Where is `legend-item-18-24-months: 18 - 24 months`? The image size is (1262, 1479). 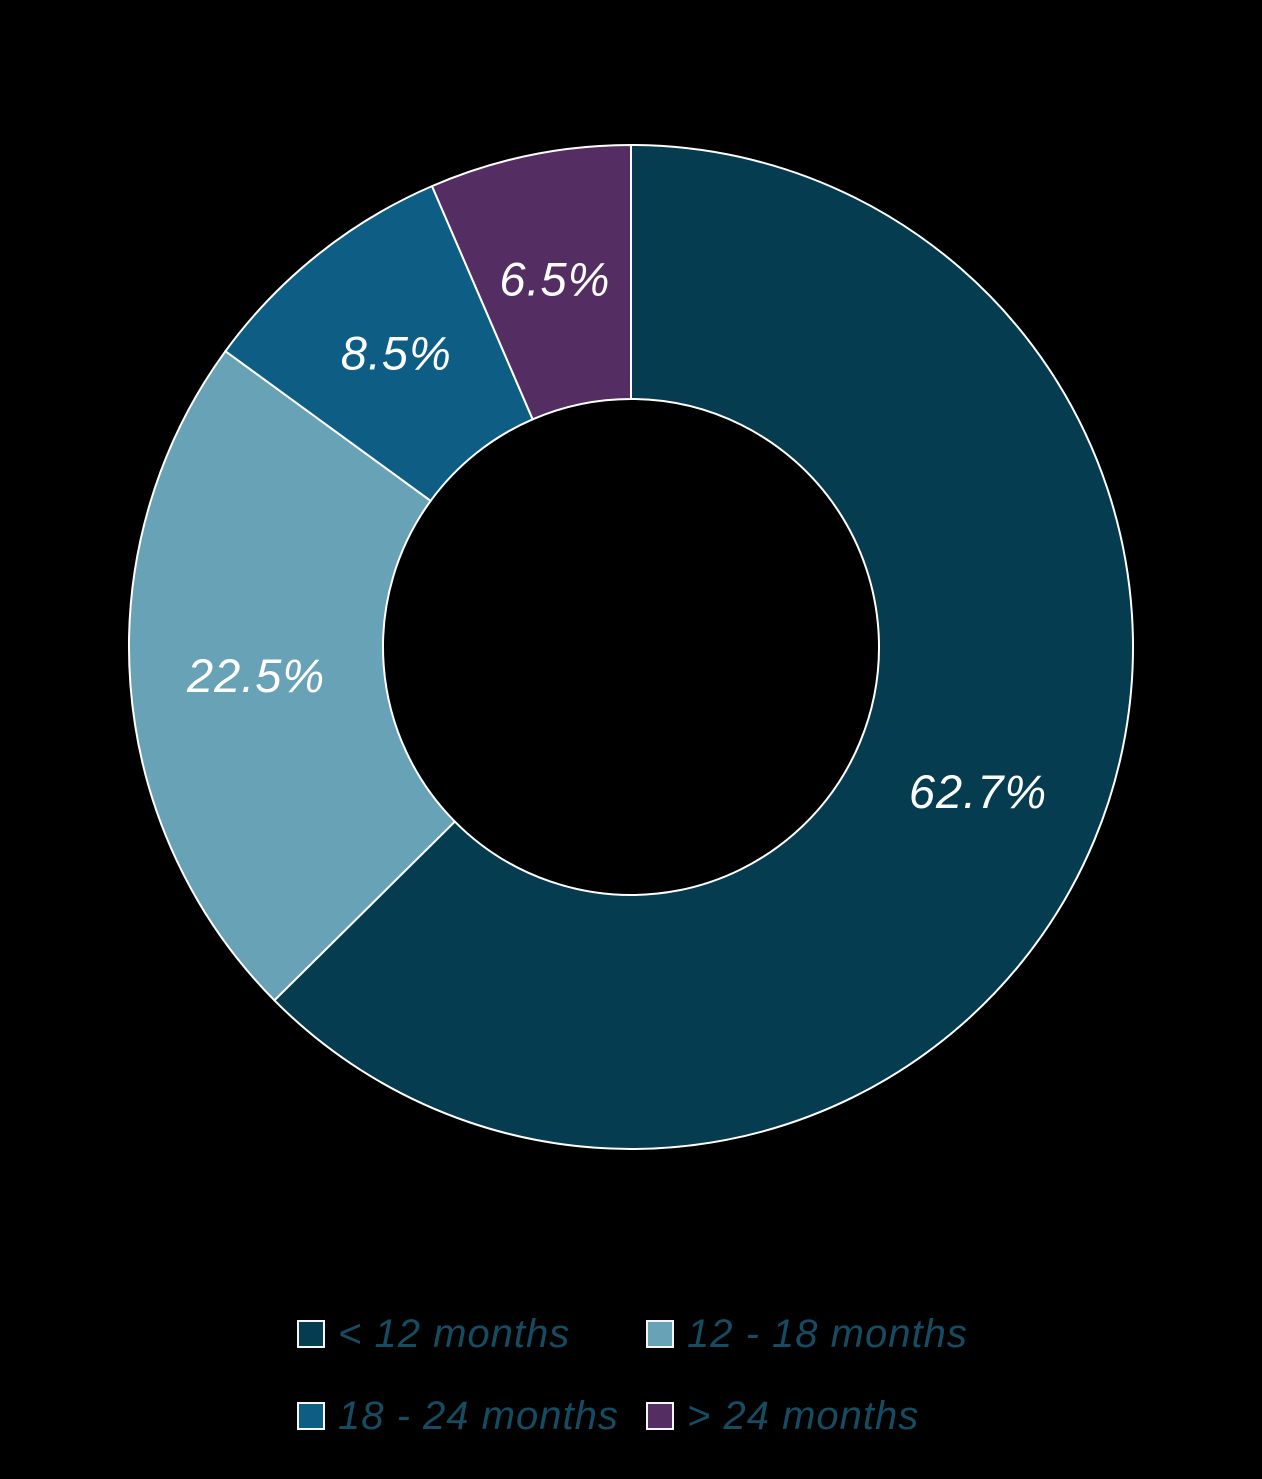
legend-item-18-24-months: 18 - 24 months is located at coordinates (471, 1416).